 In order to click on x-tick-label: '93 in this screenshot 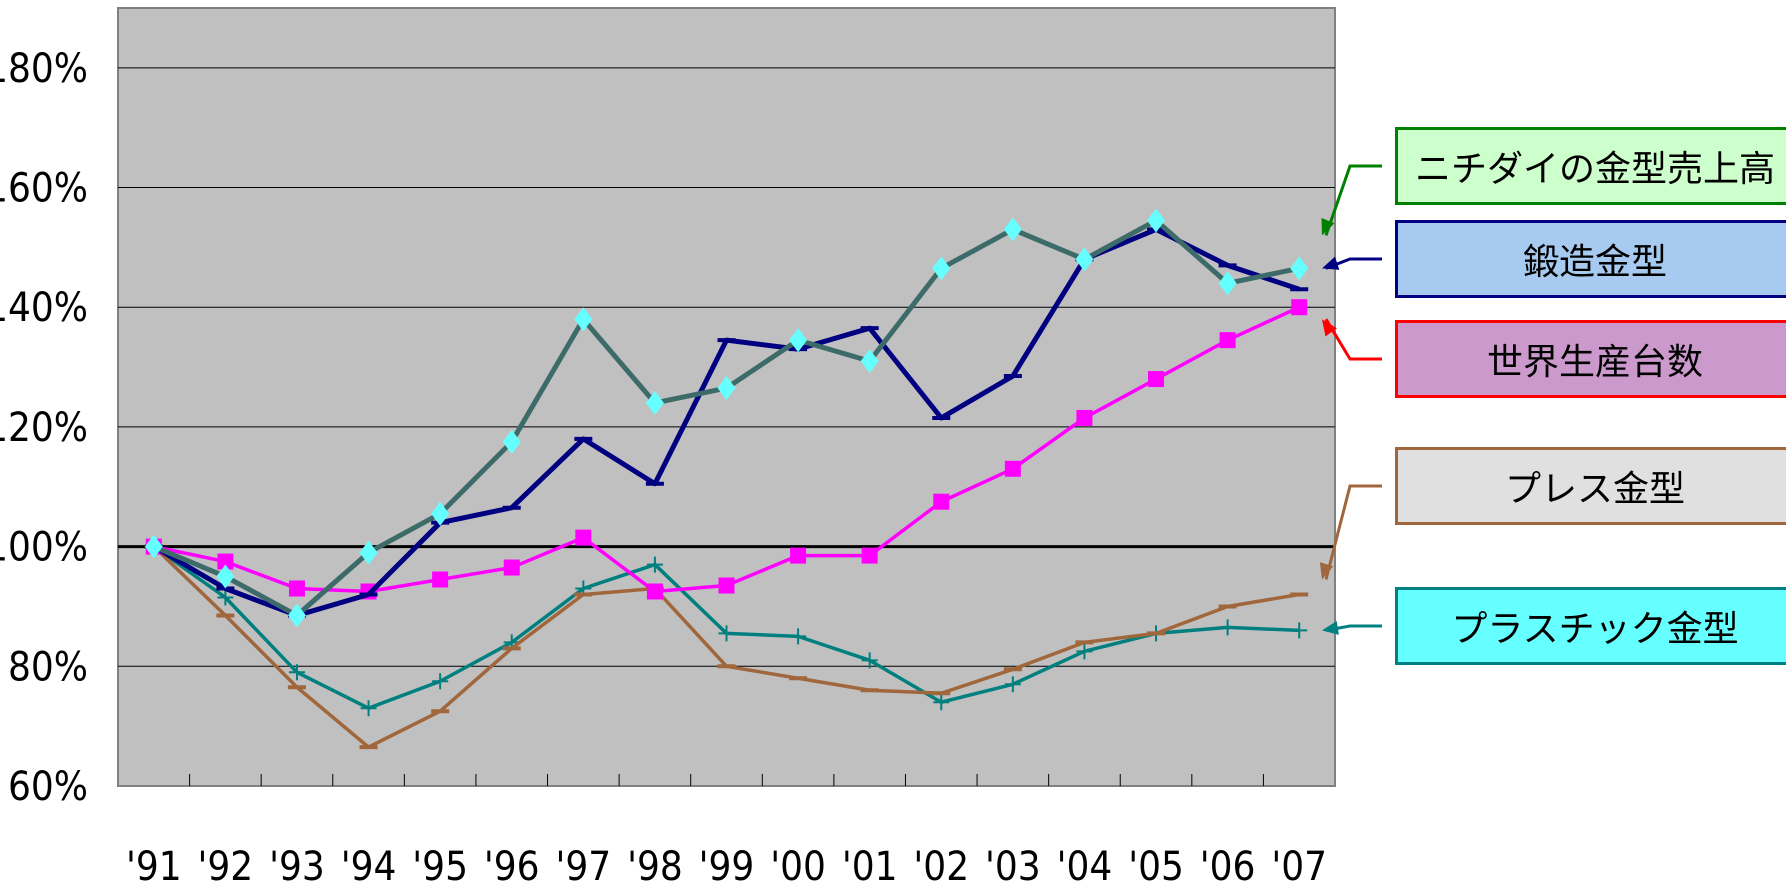, I will do `click(297, 865)`.